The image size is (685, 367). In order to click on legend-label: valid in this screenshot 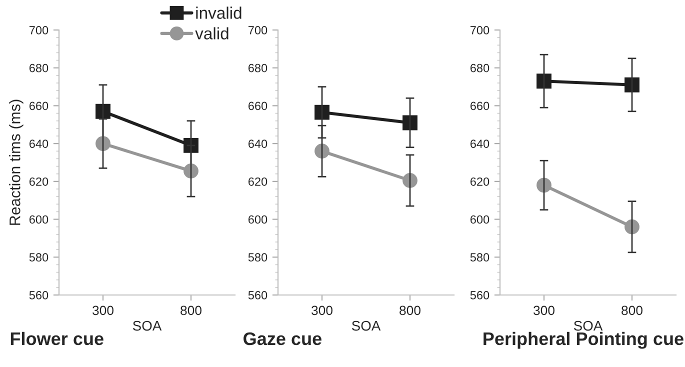, I will do `click(211, 33)`.